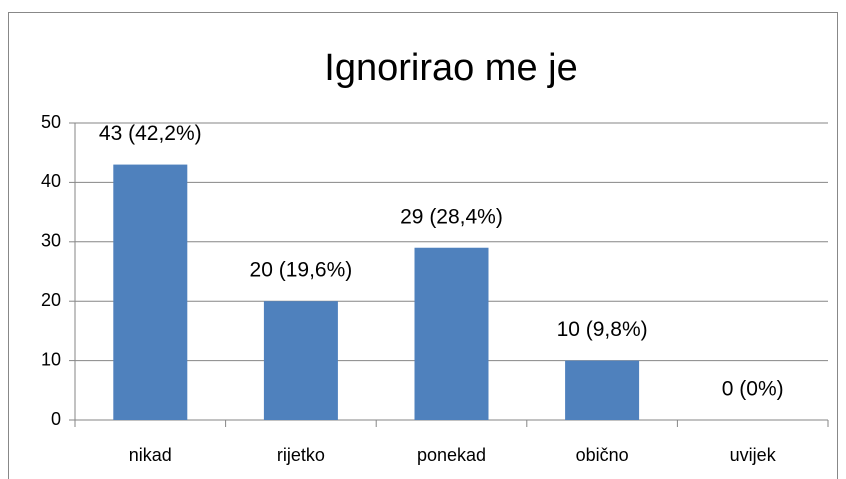  Describe the element at coordinates (451, 455) in the screenshot. I see `x-tick-label: ponekad` at that location.